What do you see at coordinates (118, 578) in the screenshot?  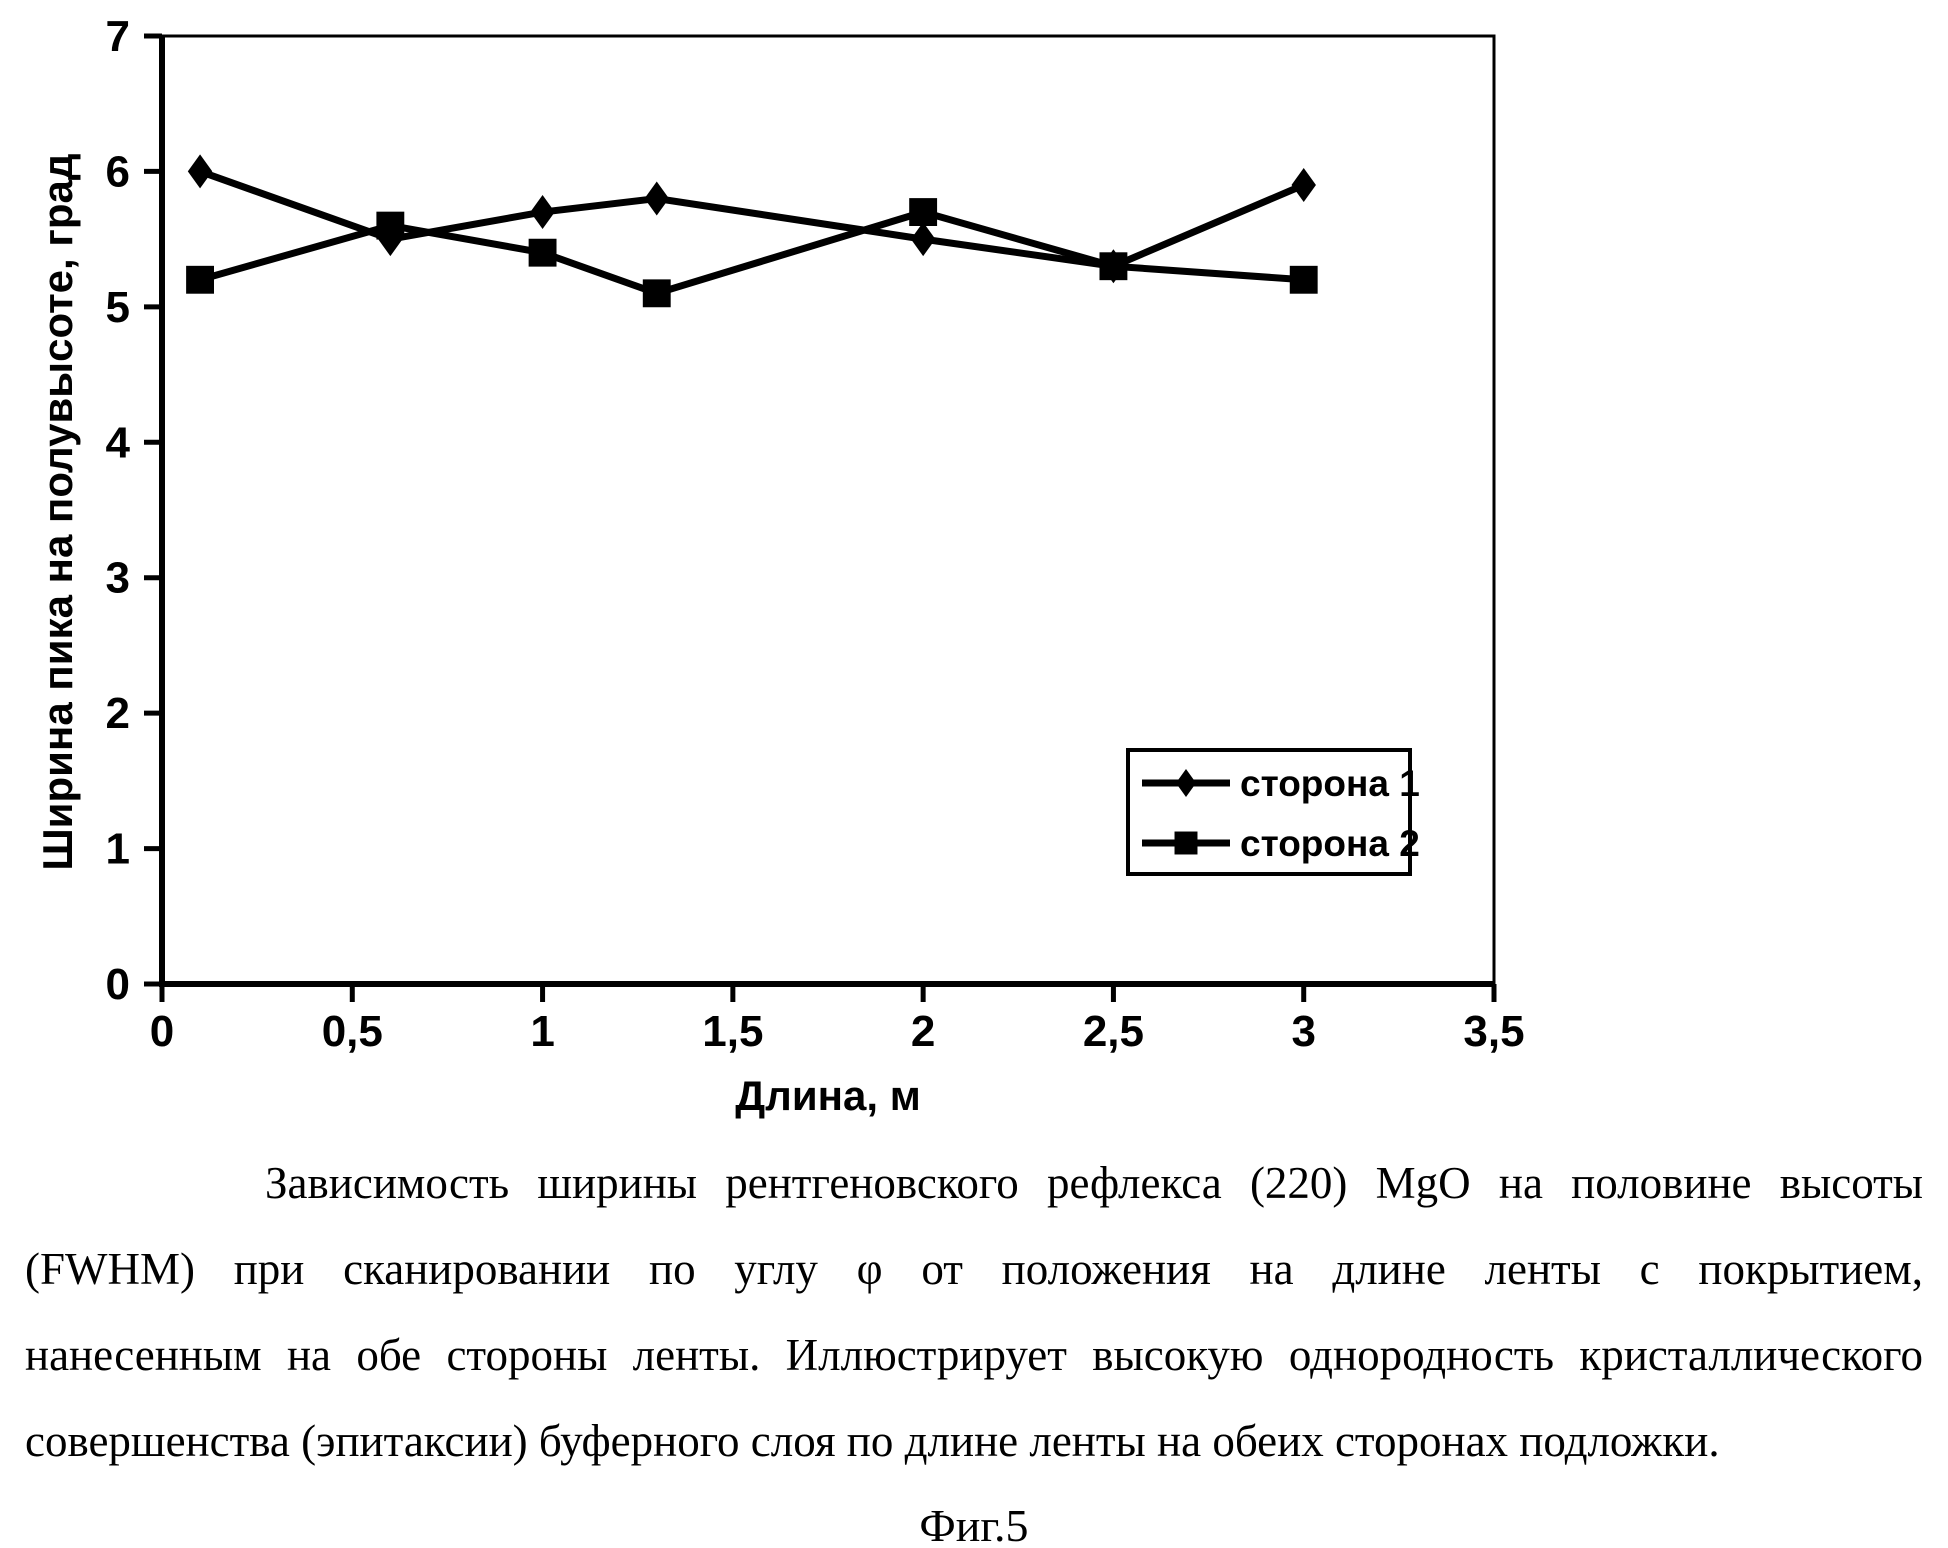 I see `y-tick-label: 3` at bounding box center [118, 578].